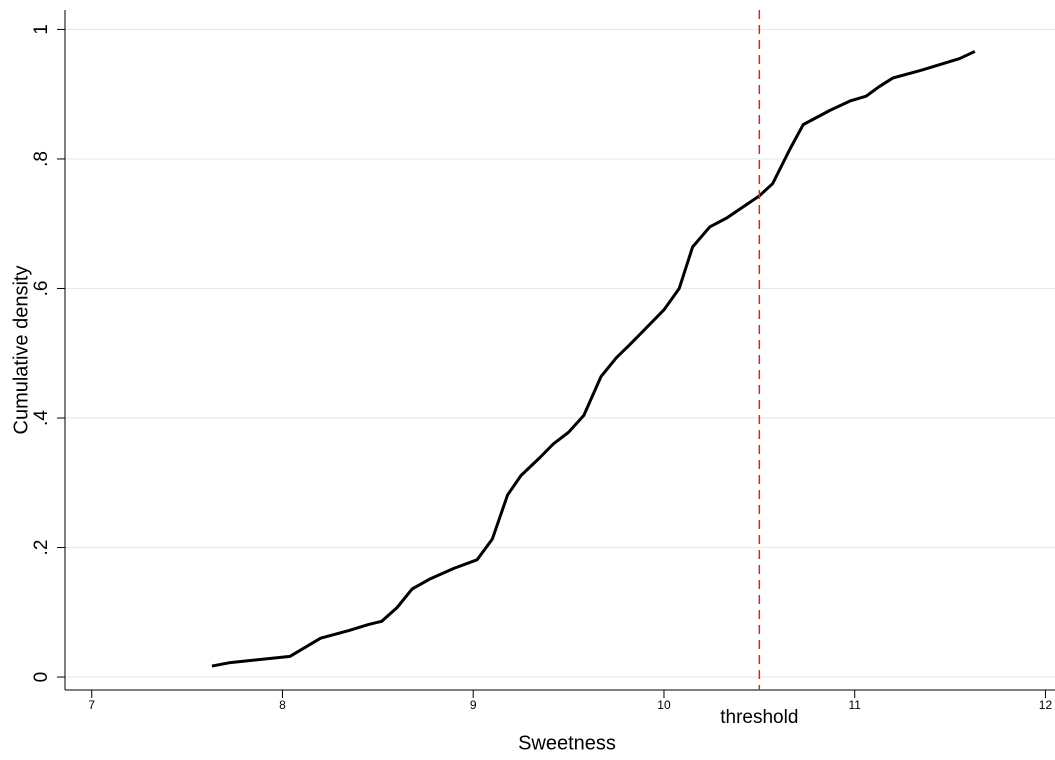  Describe the element at coordinates (91, 705) in the screenshot. I see `x-tick-label: 7` at that location.